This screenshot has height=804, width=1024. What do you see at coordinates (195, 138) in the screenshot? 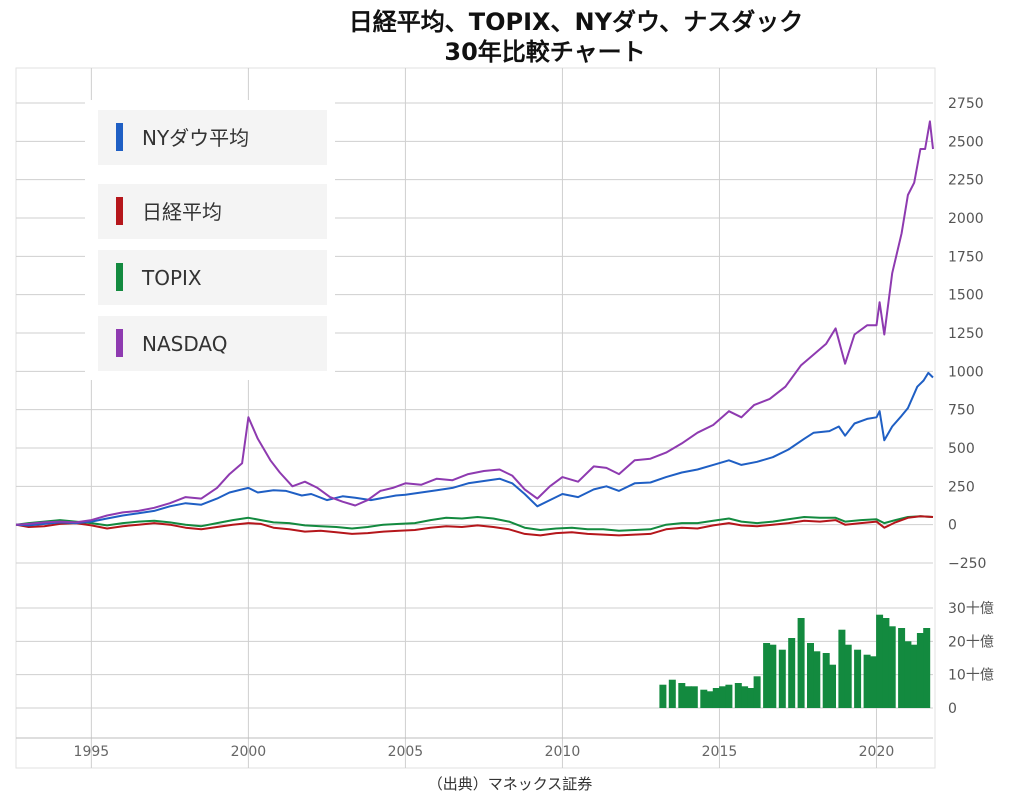
I see `legend-label: NYダウ平均` at bounding box center [195, 138].